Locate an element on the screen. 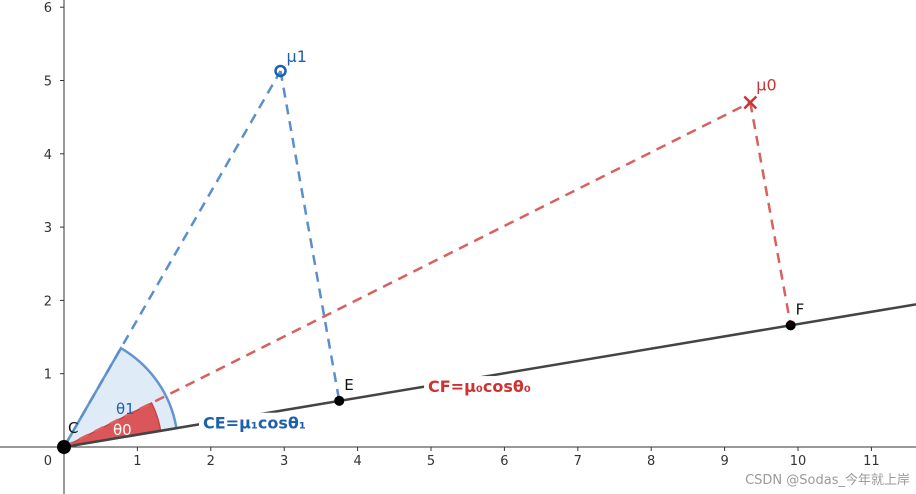 Image resolution: width=916 pixels, height=494 pixels. y-tick-label: 6 is located at coordinates (48, 8).